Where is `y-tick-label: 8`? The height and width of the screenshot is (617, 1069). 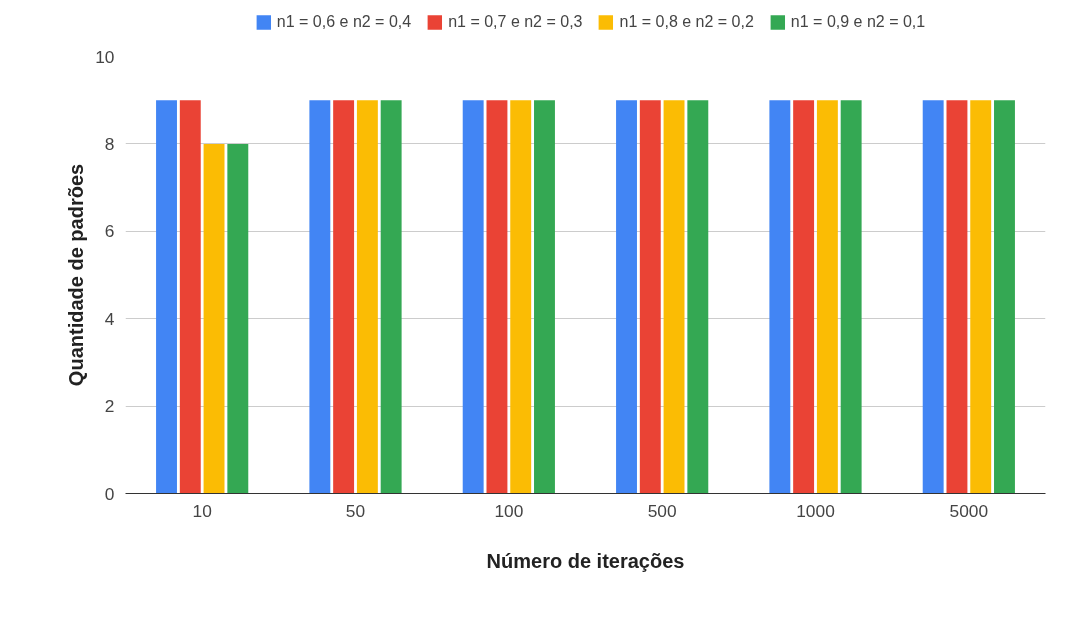 y-tick-label: 8 is located at coordinates (109, 143).